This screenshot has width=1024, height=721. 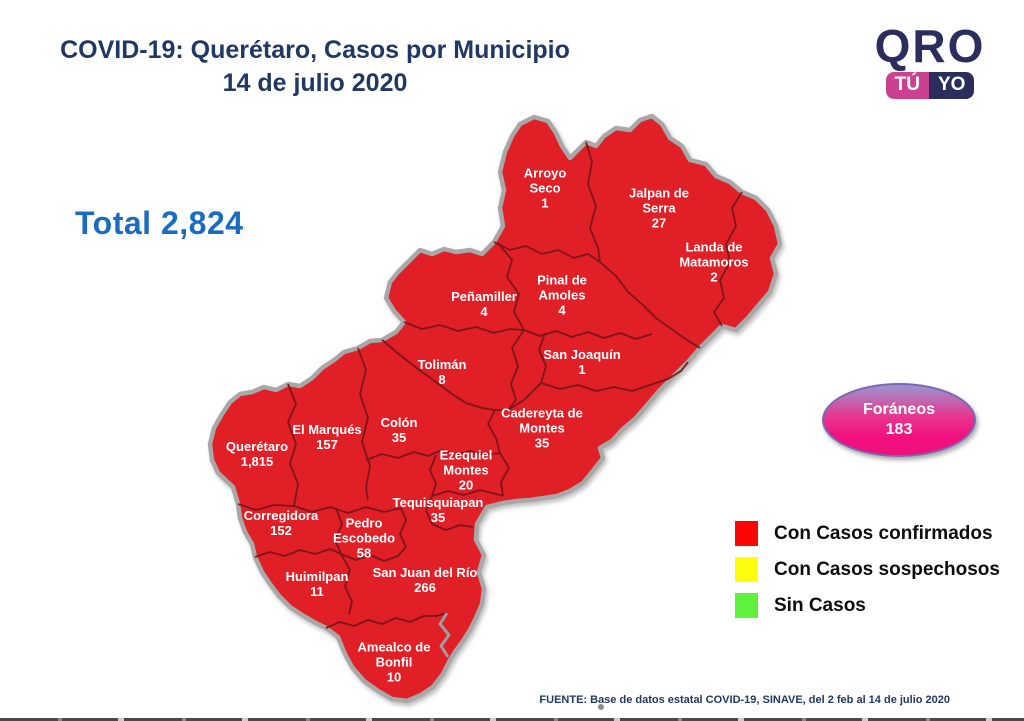 What do you see at coordinates (899, 429) in the screenshot?
I see `foraneos-value: 183` at bounding box center [899, 429].